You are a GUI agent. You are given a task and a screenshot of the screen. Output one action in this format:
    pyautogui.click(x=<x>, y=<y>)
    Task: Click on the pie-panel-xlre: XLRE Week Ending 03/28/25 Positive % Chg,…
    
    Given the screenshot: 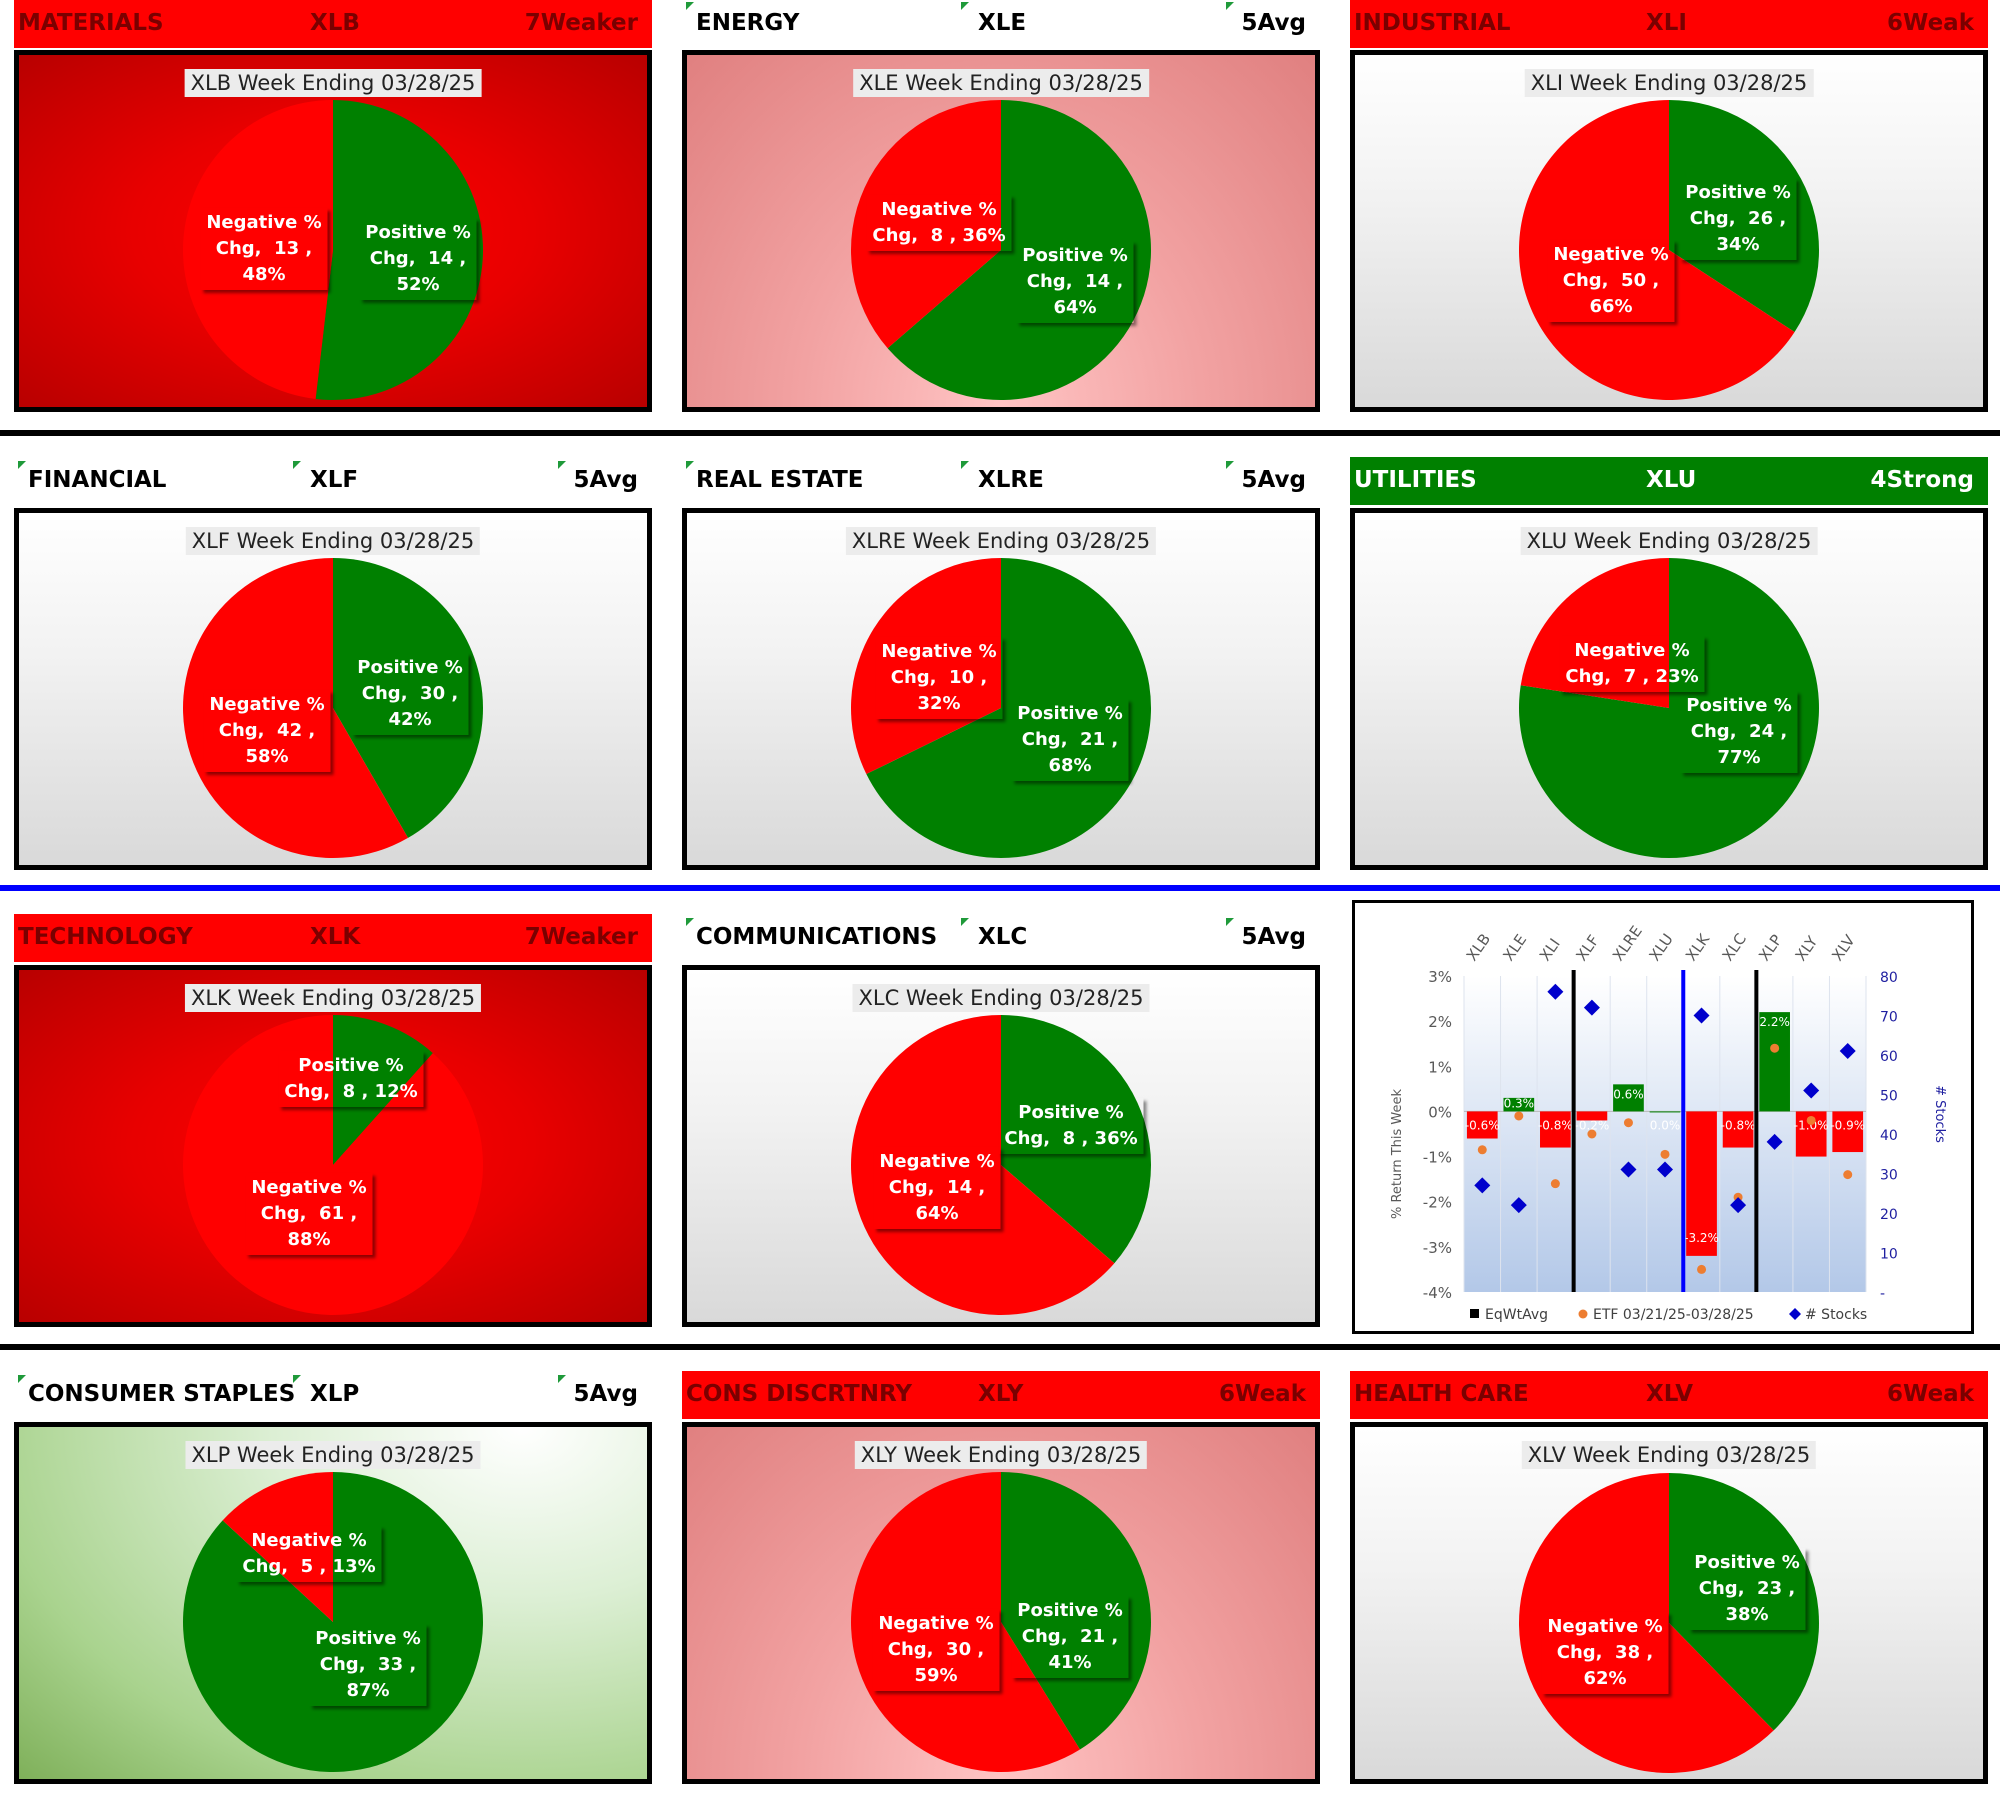 What is the action you would take?
    pyautogui.click(x=1001, y=689)
    